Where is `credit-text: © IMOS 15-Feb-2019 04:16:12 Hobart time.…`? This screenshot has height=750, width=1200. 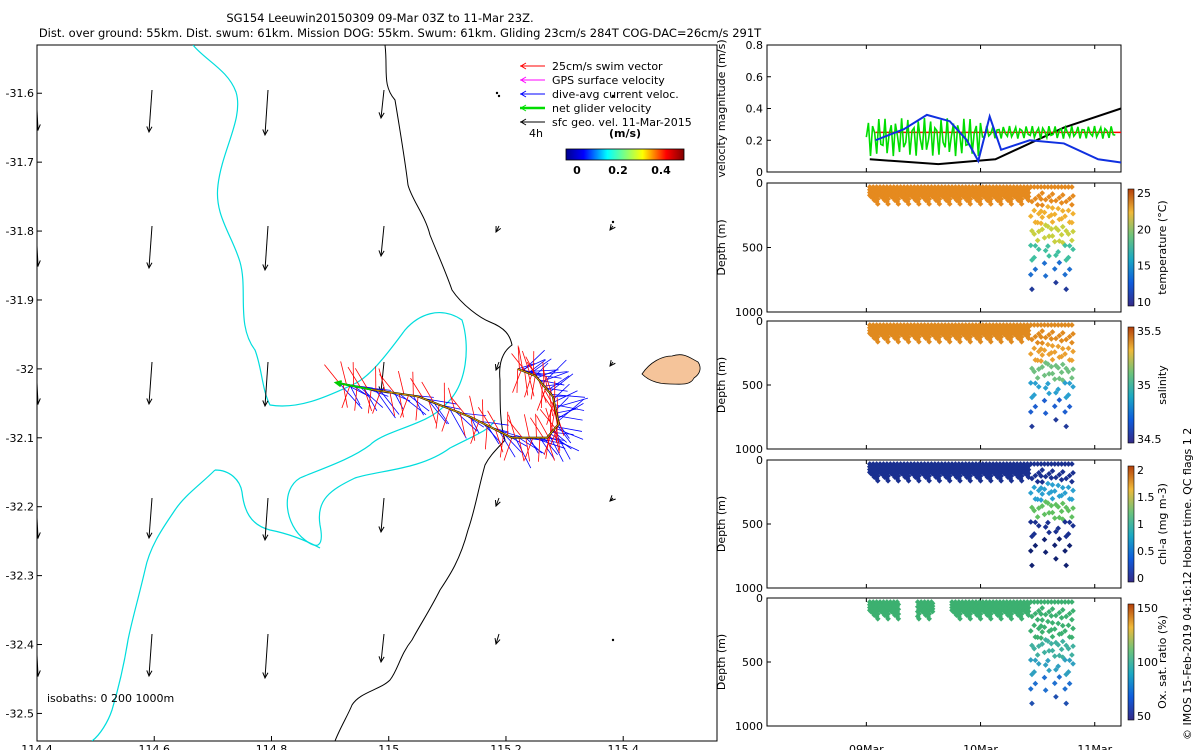
credit-text: © IMOS 15-Feb-2019 04:16:12 Hobart time.… is located at coordinates (1187, 583).